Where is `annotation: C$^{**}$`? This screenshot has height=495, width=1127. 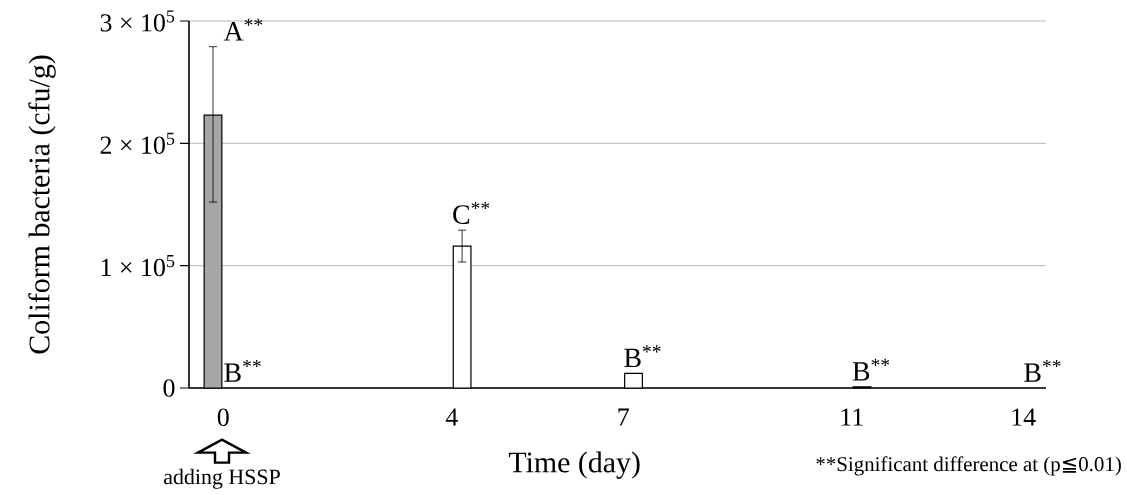 annotation: C$^{**}$ is located at coordinates (471, 212).